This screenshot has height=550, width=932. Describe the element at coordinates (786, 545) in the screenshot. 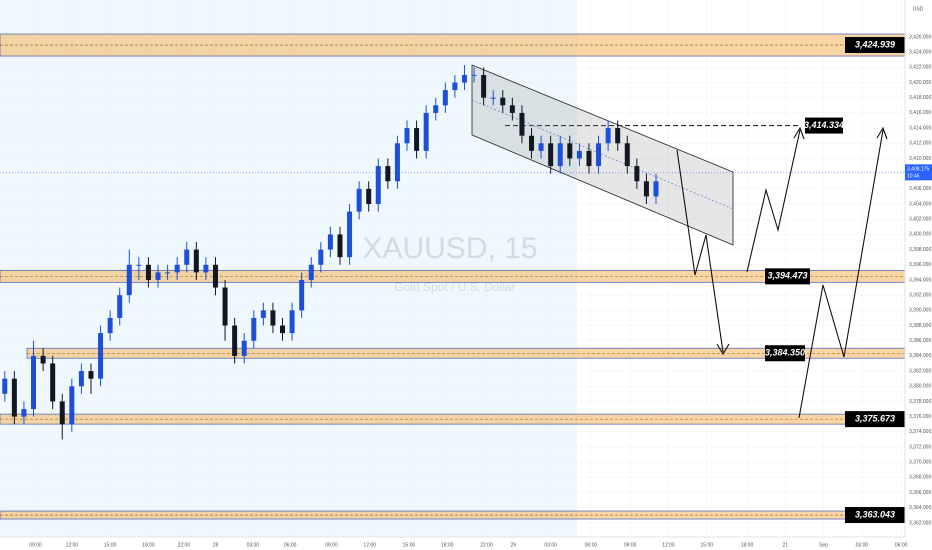

I see `x-tick-label: 21` at that location.